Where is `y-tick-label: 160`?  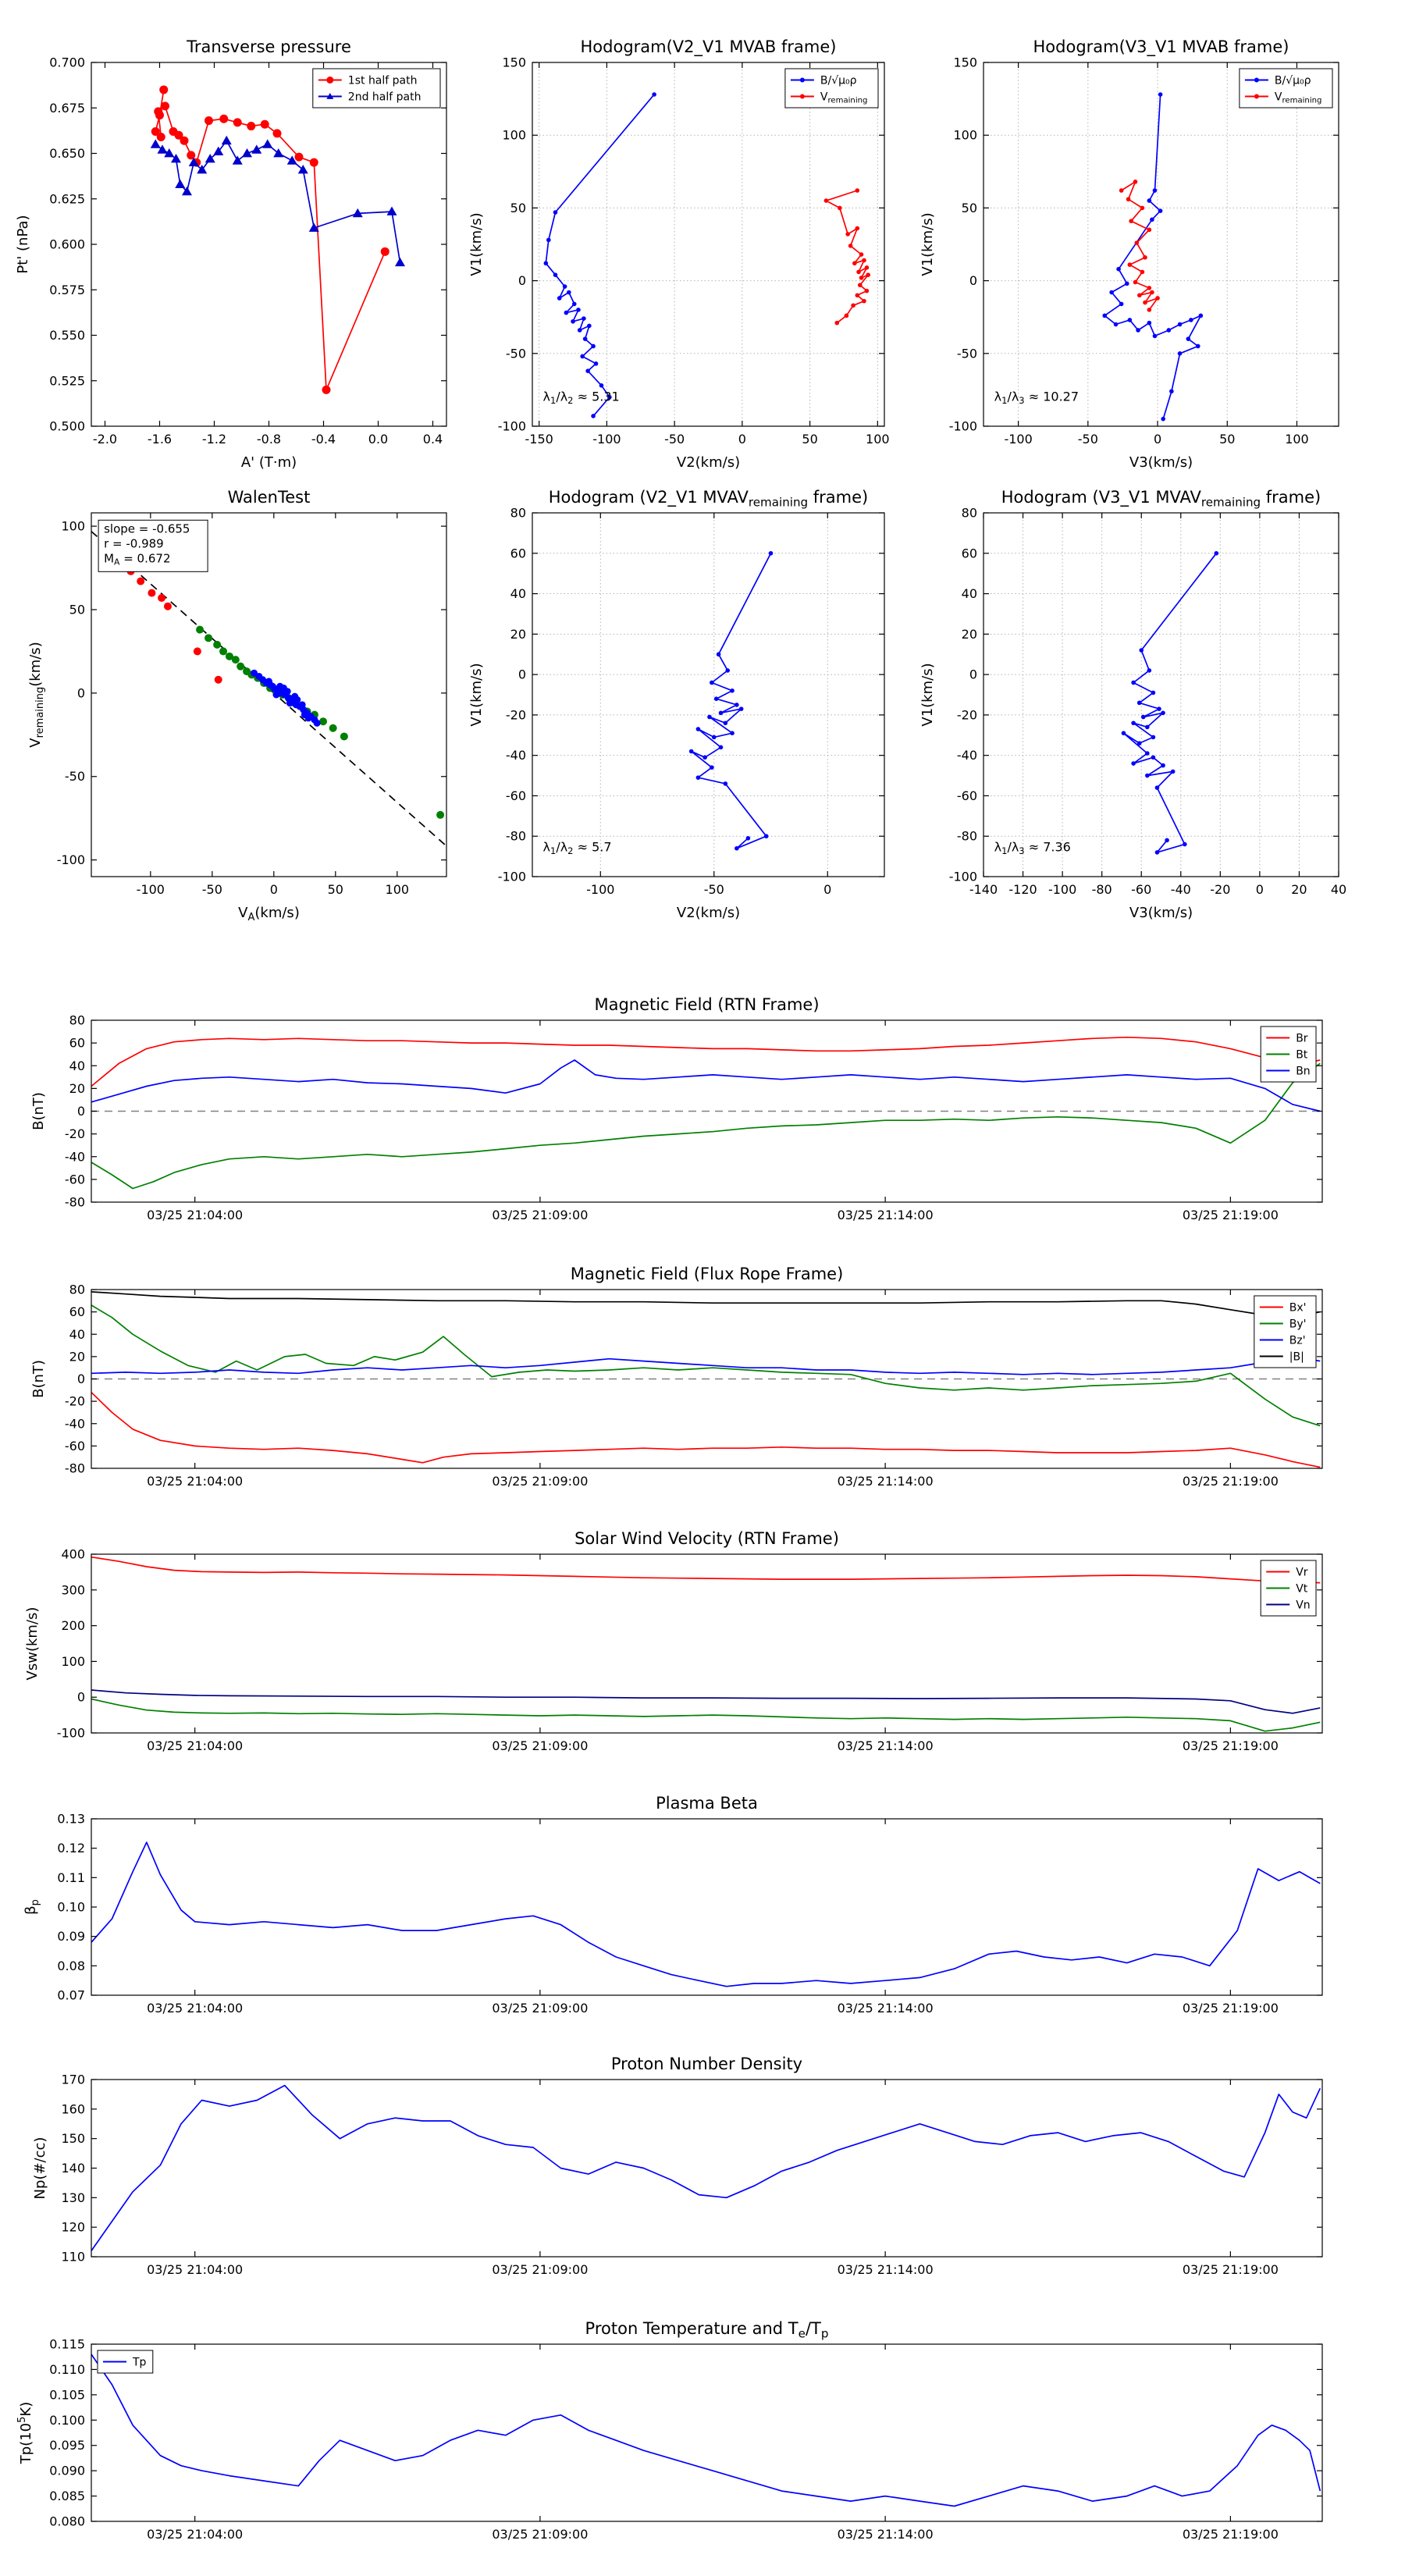
y-tick-label: 160 is located at coordinates (73, 2108).